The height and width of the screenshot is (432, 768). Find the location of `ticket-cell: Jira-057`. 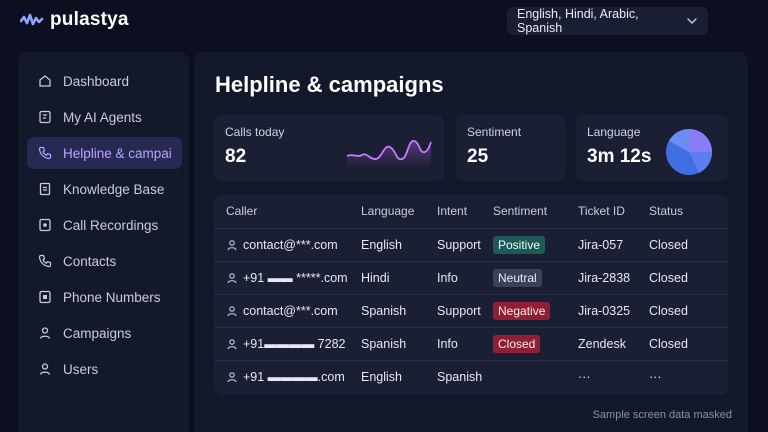

ticket-cell: Jira-057 is located at coordinates (613, 244).